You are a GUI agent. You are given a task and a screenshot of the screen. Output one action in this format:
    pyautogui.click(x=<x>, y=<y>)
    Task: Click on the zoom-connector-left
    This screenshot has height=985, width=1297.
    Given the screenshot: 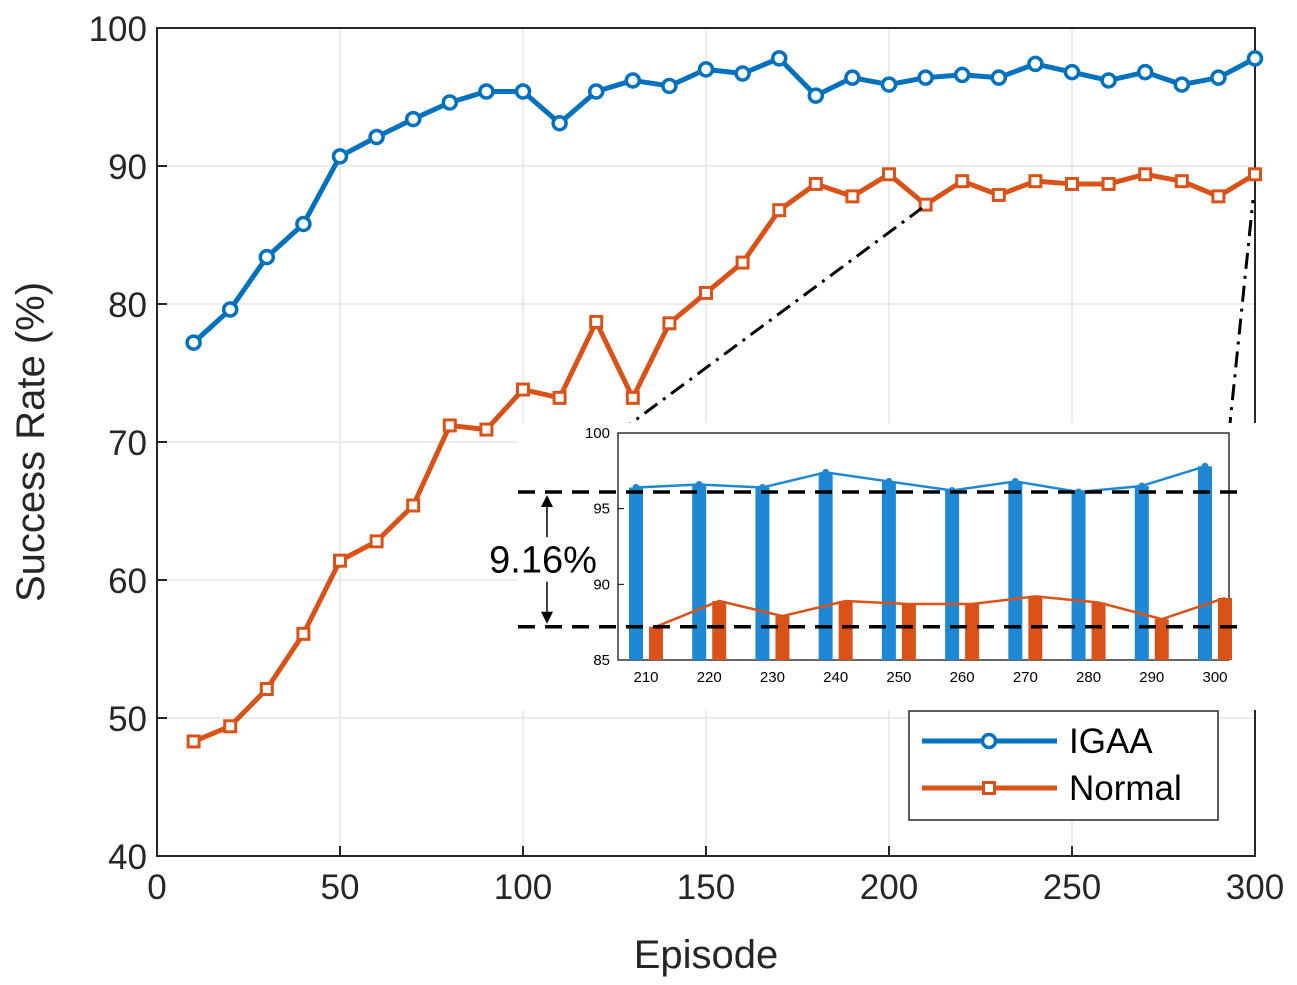 What is the action you would take?
    pyautogui.click(x=770, y=320)
    